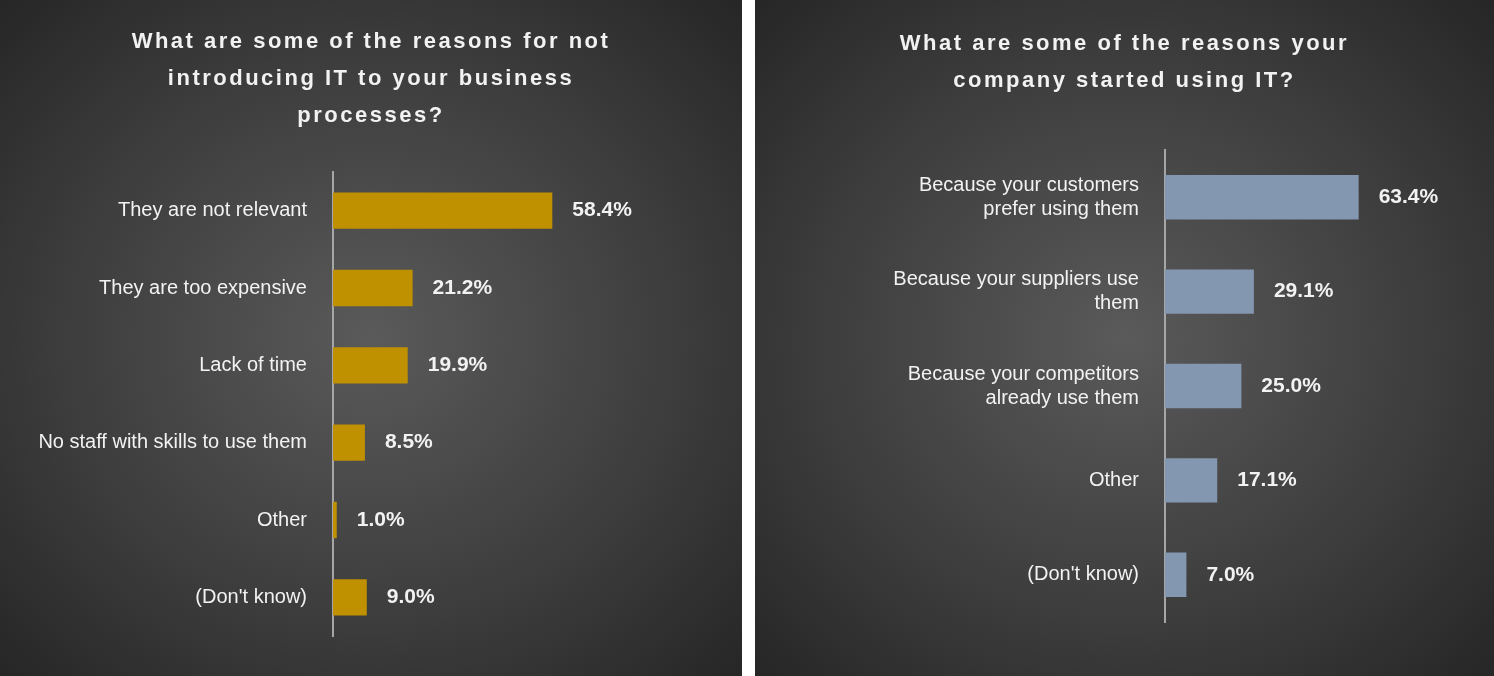 The width and height of the screenshot is (1494, 676). Describe the element at coordinates (1016, 290) in the screenshot. I see `y-tick-label: Because your suppliers use them` at that location.